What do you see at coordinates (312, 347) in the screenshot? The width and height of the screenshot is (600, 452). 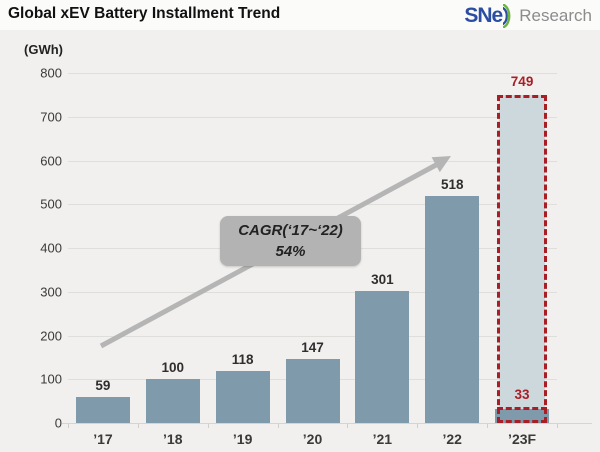 I see `bar-value-label-’20: 147` at bounding box center [312, 347].